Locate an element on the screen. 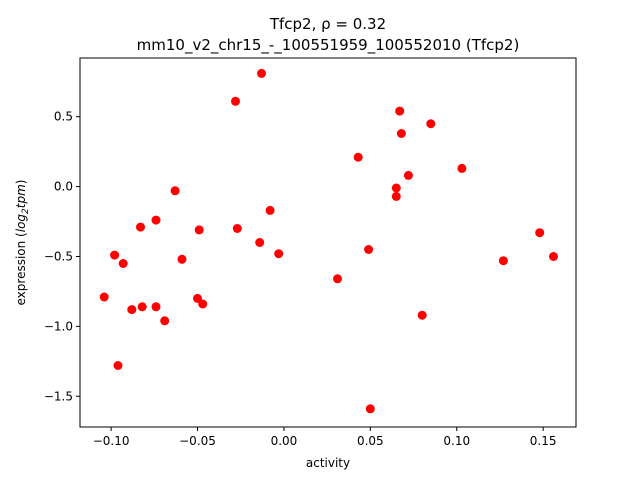 The width and height of the screenshot is (640, 480). chart-title-line1: Tfcp2, ρ = 0.32 is located at coordinates (327, 24).